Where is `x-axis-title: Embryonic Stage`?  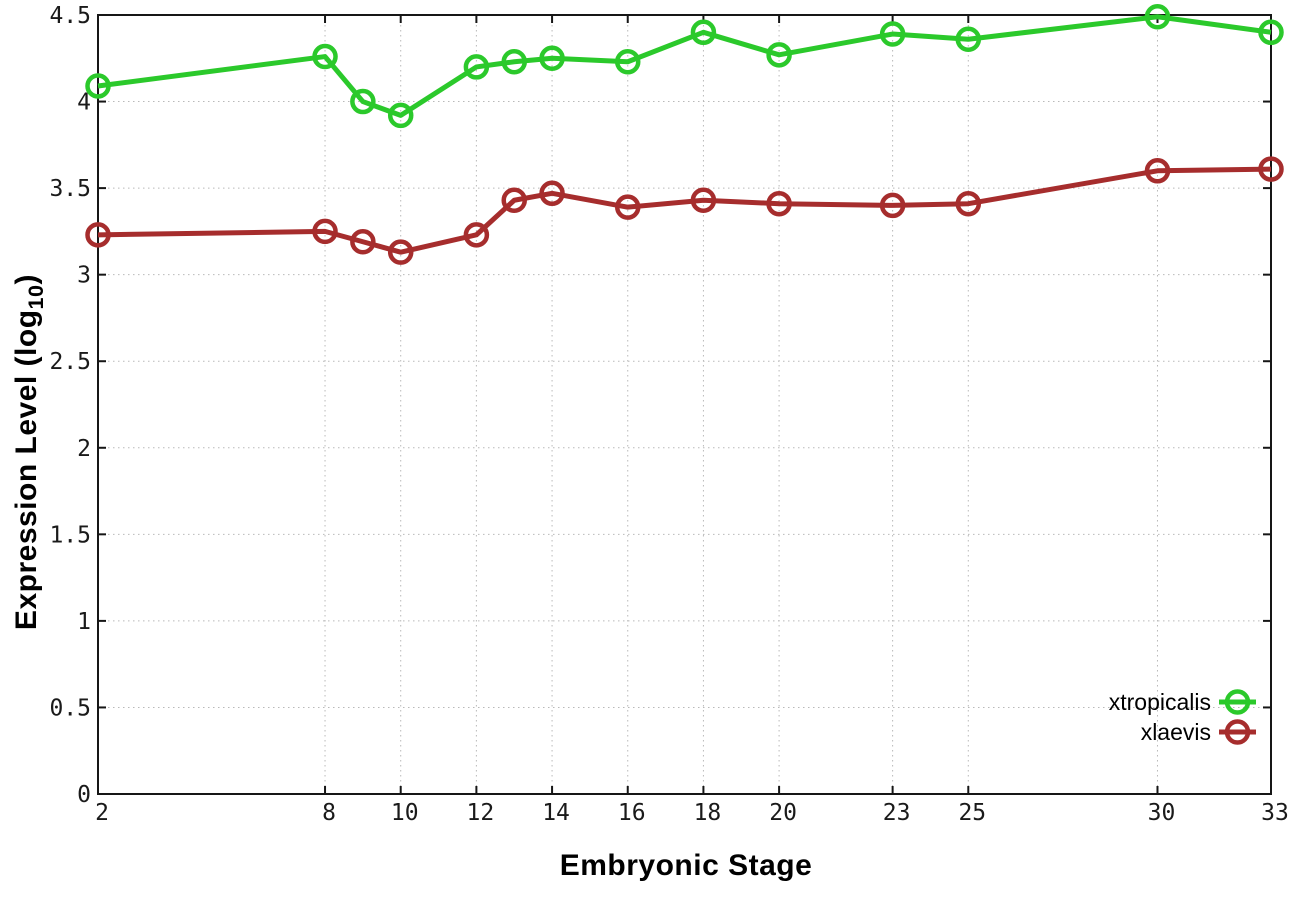
x-axis-title: Embryonic Stage is located at coordinates (686, 866).